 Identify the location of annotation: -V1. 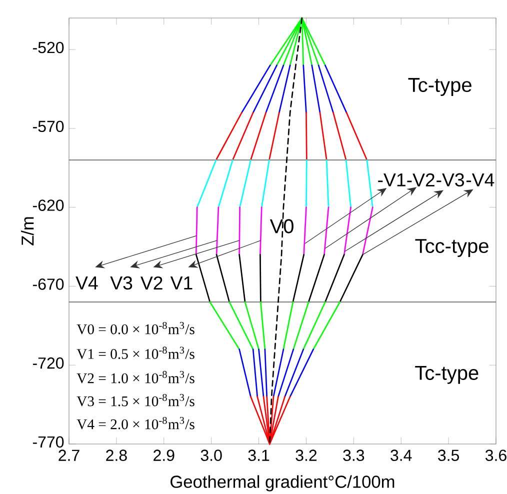
(392, 179).